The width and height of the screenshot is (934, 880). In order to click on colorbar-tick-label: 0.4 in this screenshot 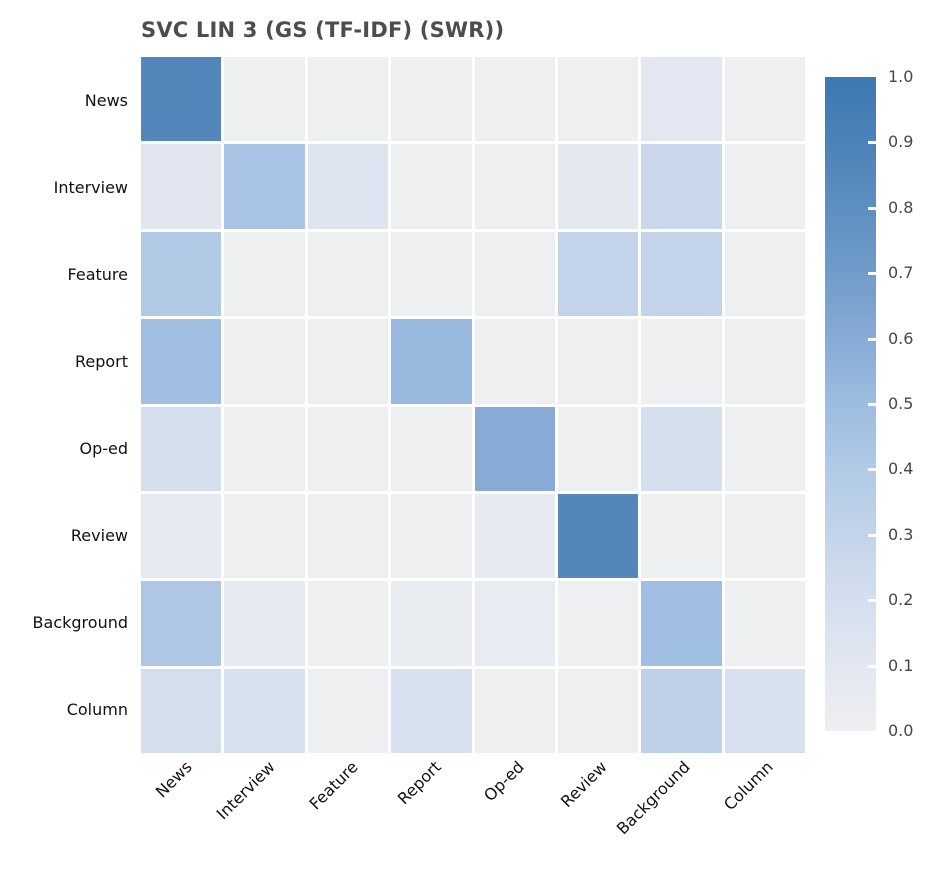, I will do `click(901, 469)`.